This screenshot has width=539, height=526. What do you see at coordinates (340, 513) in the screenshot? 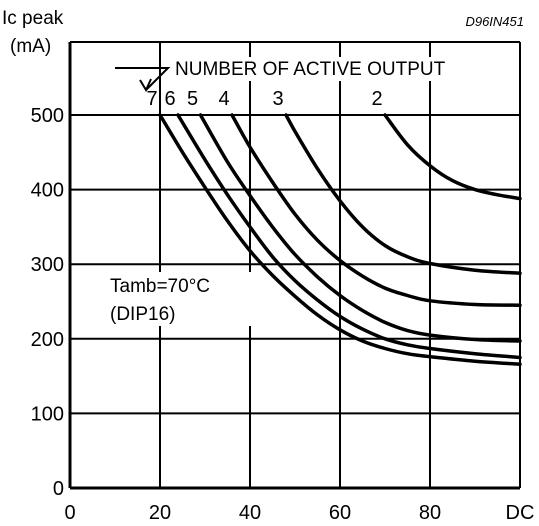
I see `x-tick-label-60: 60` at bounding box center [340, 513].